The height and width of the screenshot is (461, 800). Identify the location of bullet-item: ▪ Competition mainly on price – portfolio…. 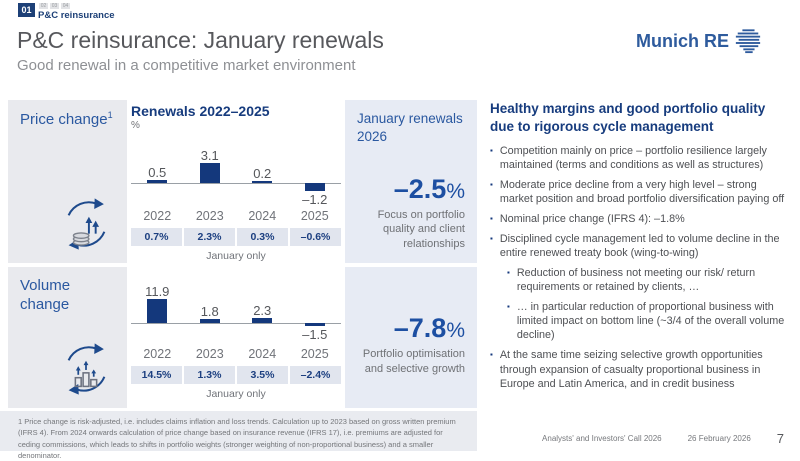
(641, 158).